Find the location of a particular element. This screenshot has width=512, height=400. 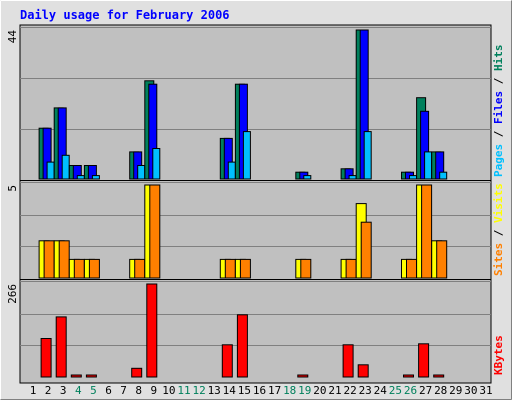

x-tick-label: 16 is located at coordinates (259, 390).